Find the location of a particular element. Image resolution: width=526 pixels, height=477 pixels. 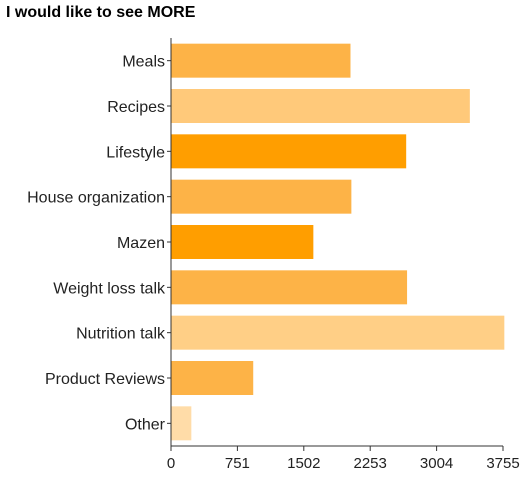

bar-weight-loss-talk is located at coordinates (289, 287).